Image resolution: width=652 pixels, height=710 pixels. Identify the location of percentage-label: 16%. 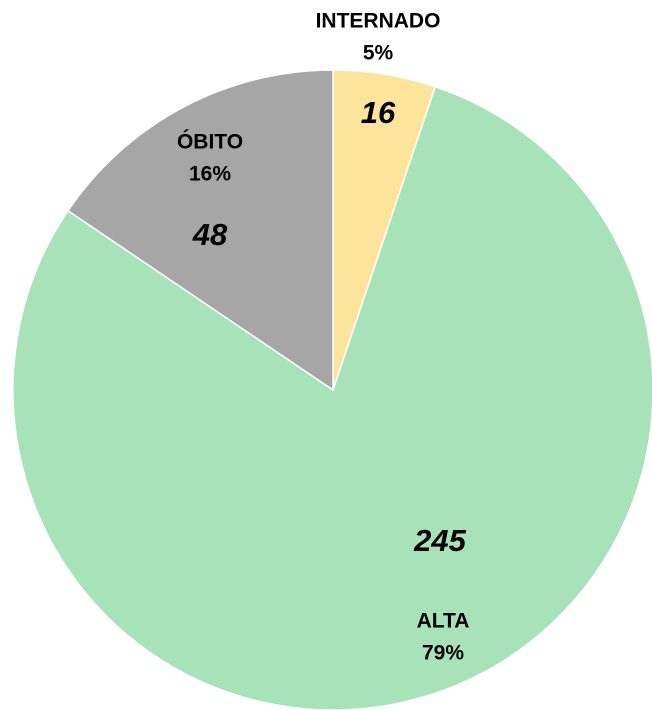
(210, 174).